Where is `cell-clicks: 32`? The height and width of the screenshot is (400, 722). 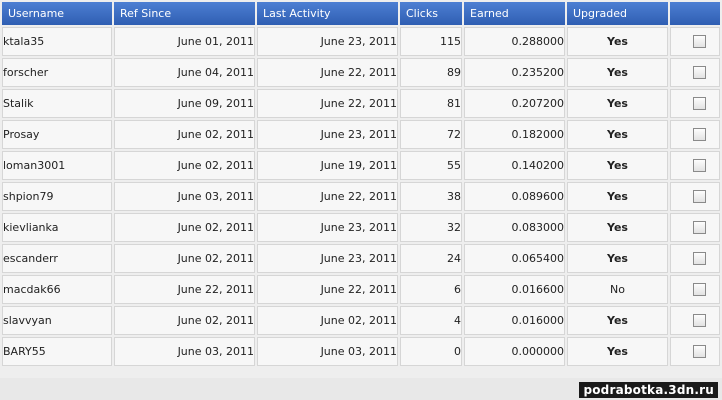 cell-clicks: 32 is located at coordinates (431, 227).